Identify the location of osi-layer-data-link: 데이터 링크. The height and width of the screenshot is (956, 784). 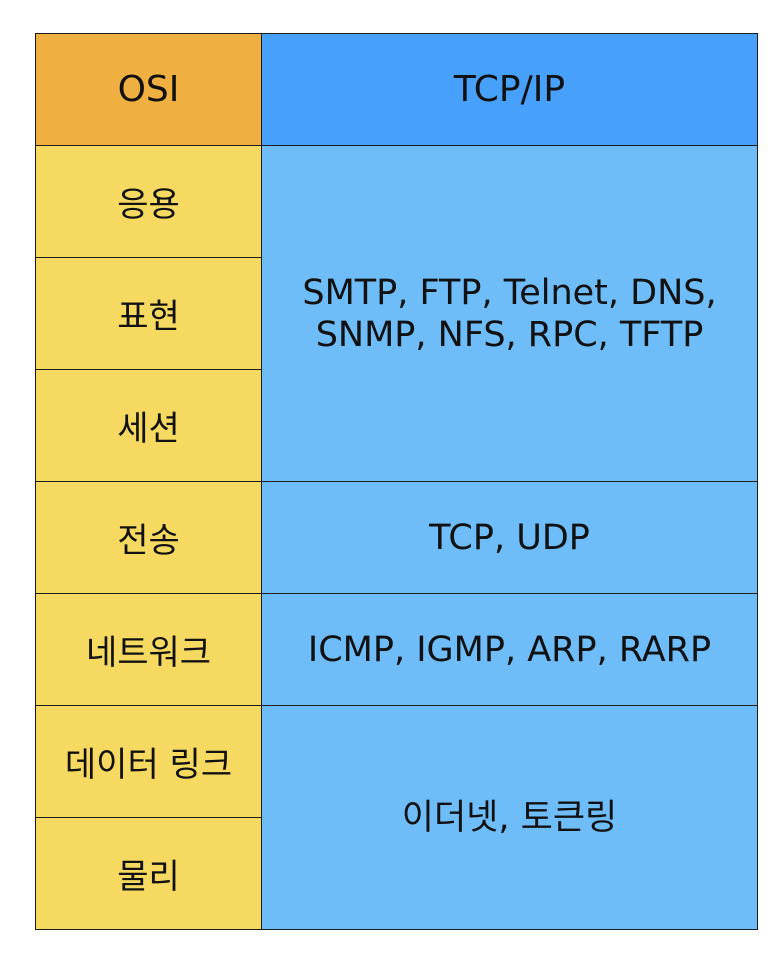
(148, 761).